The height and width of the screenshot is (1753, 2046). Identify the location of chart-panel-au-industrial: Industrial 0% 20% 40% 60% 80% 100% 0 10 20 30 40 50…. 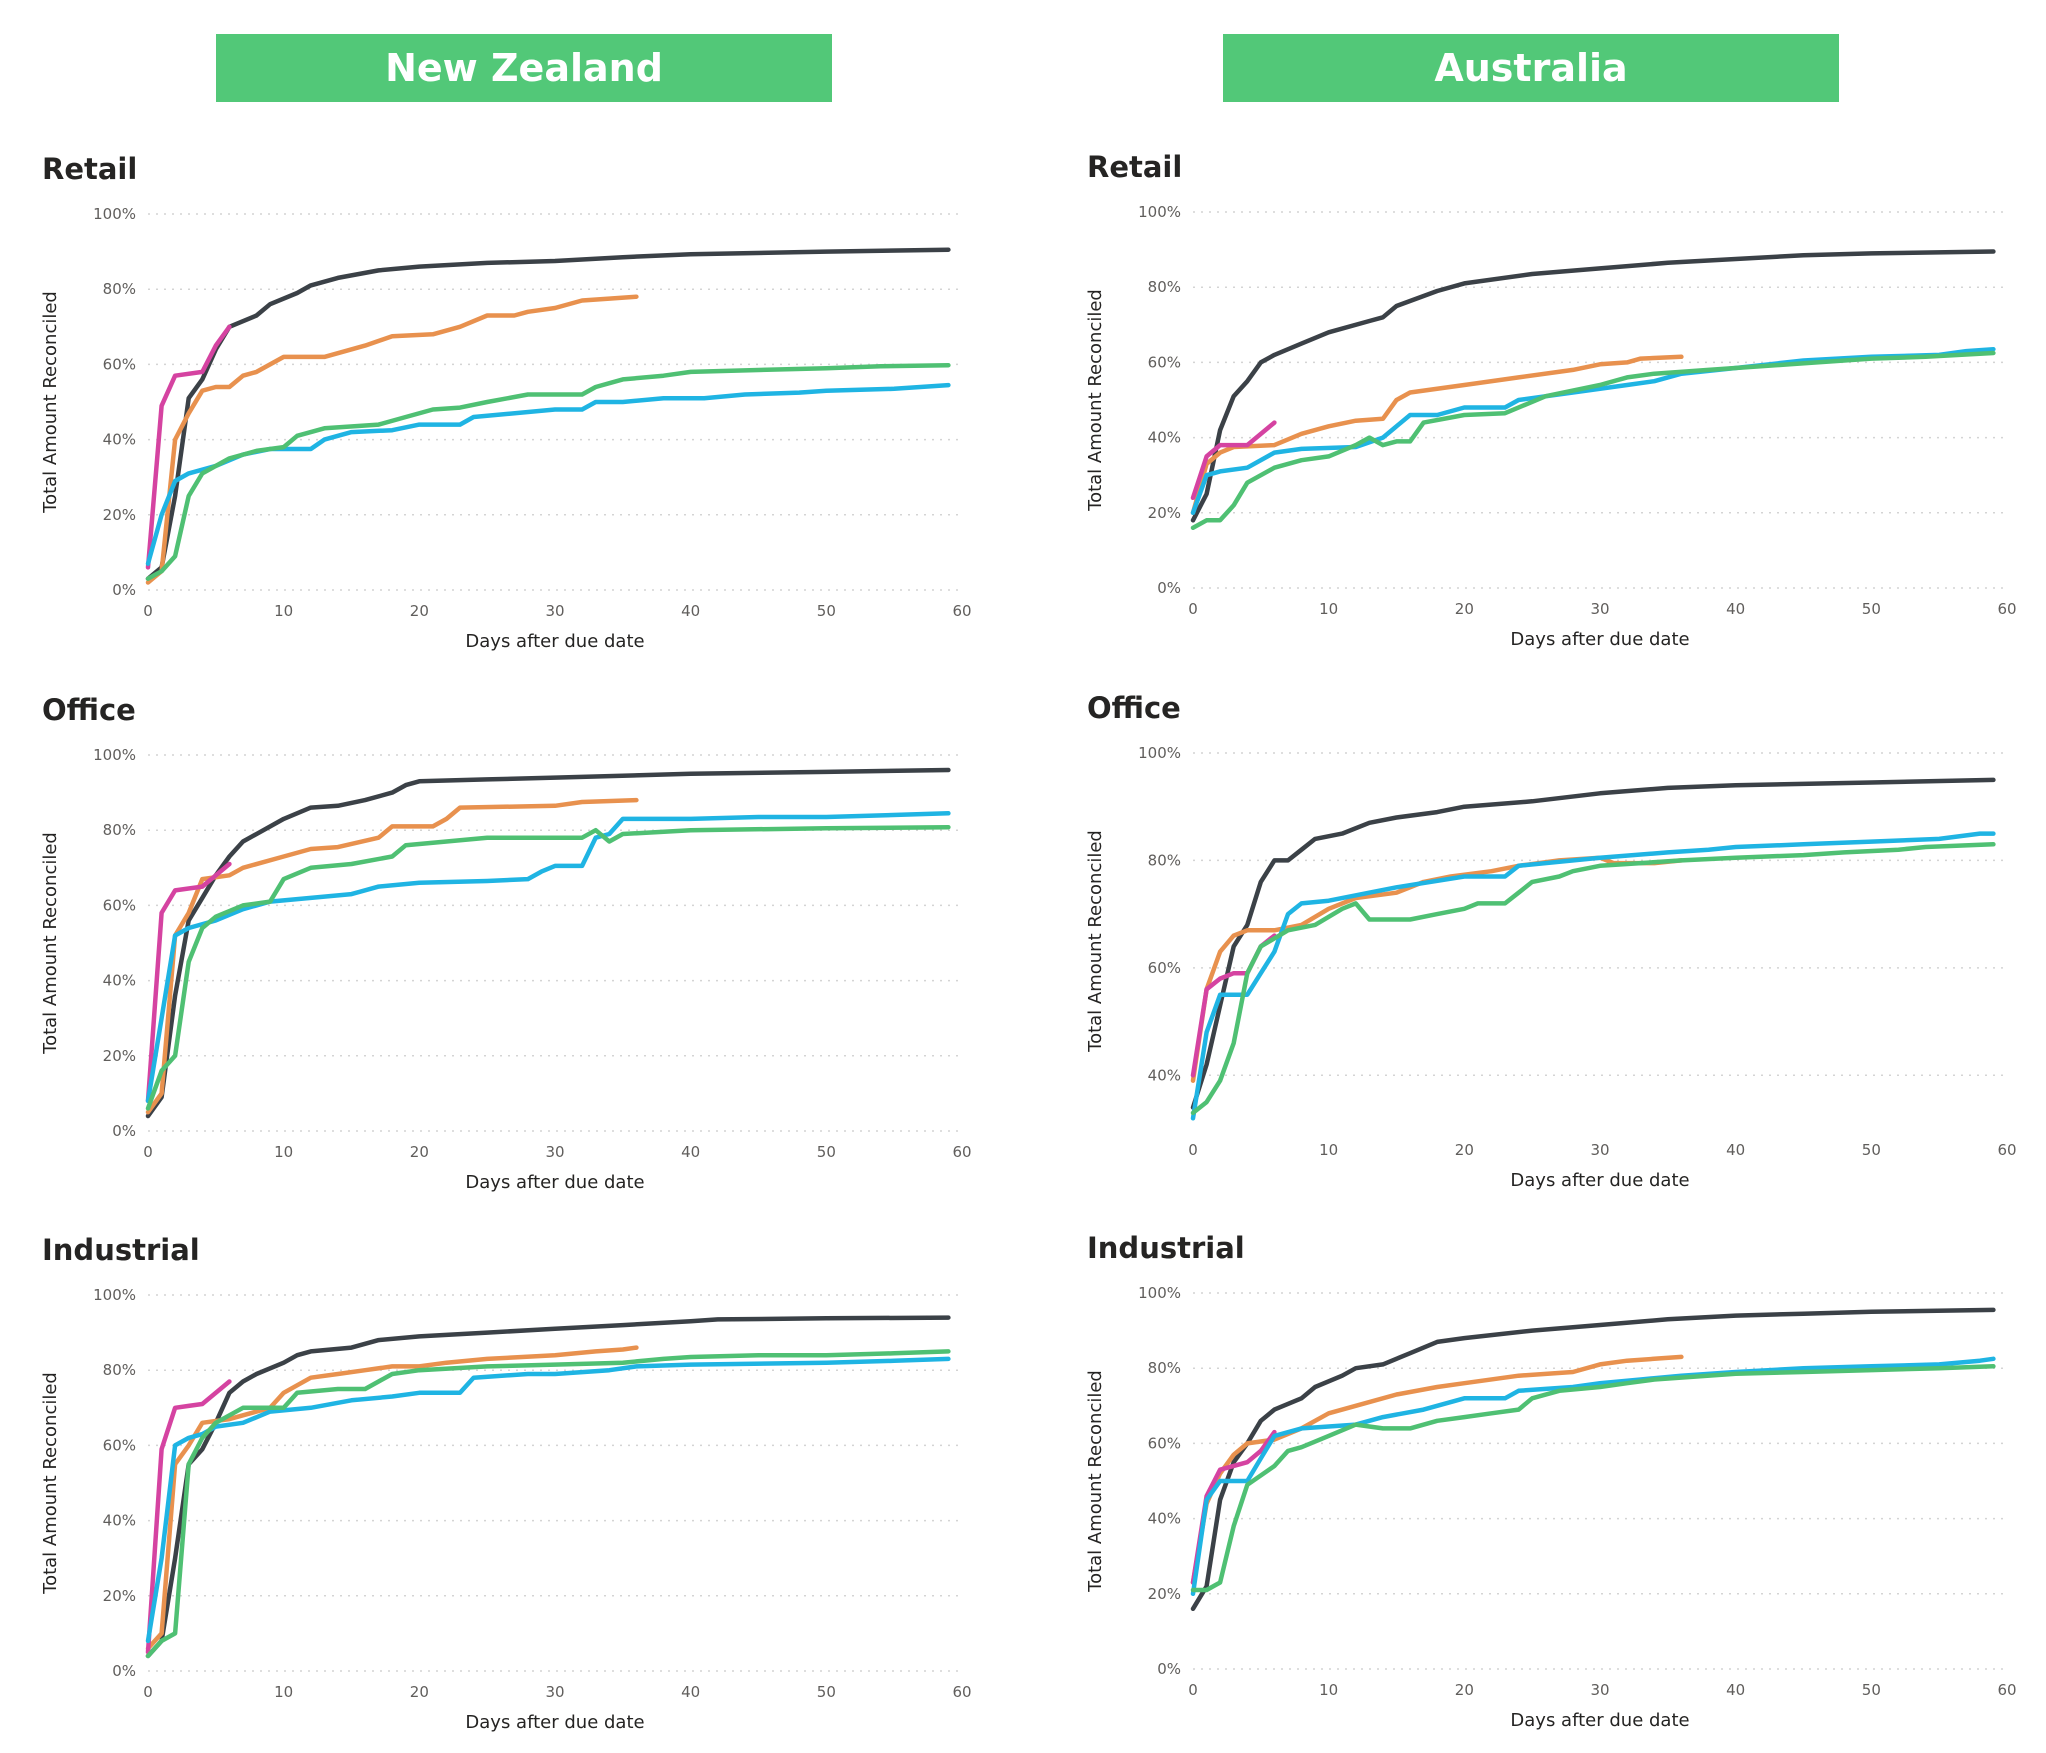
(1565, 1491).